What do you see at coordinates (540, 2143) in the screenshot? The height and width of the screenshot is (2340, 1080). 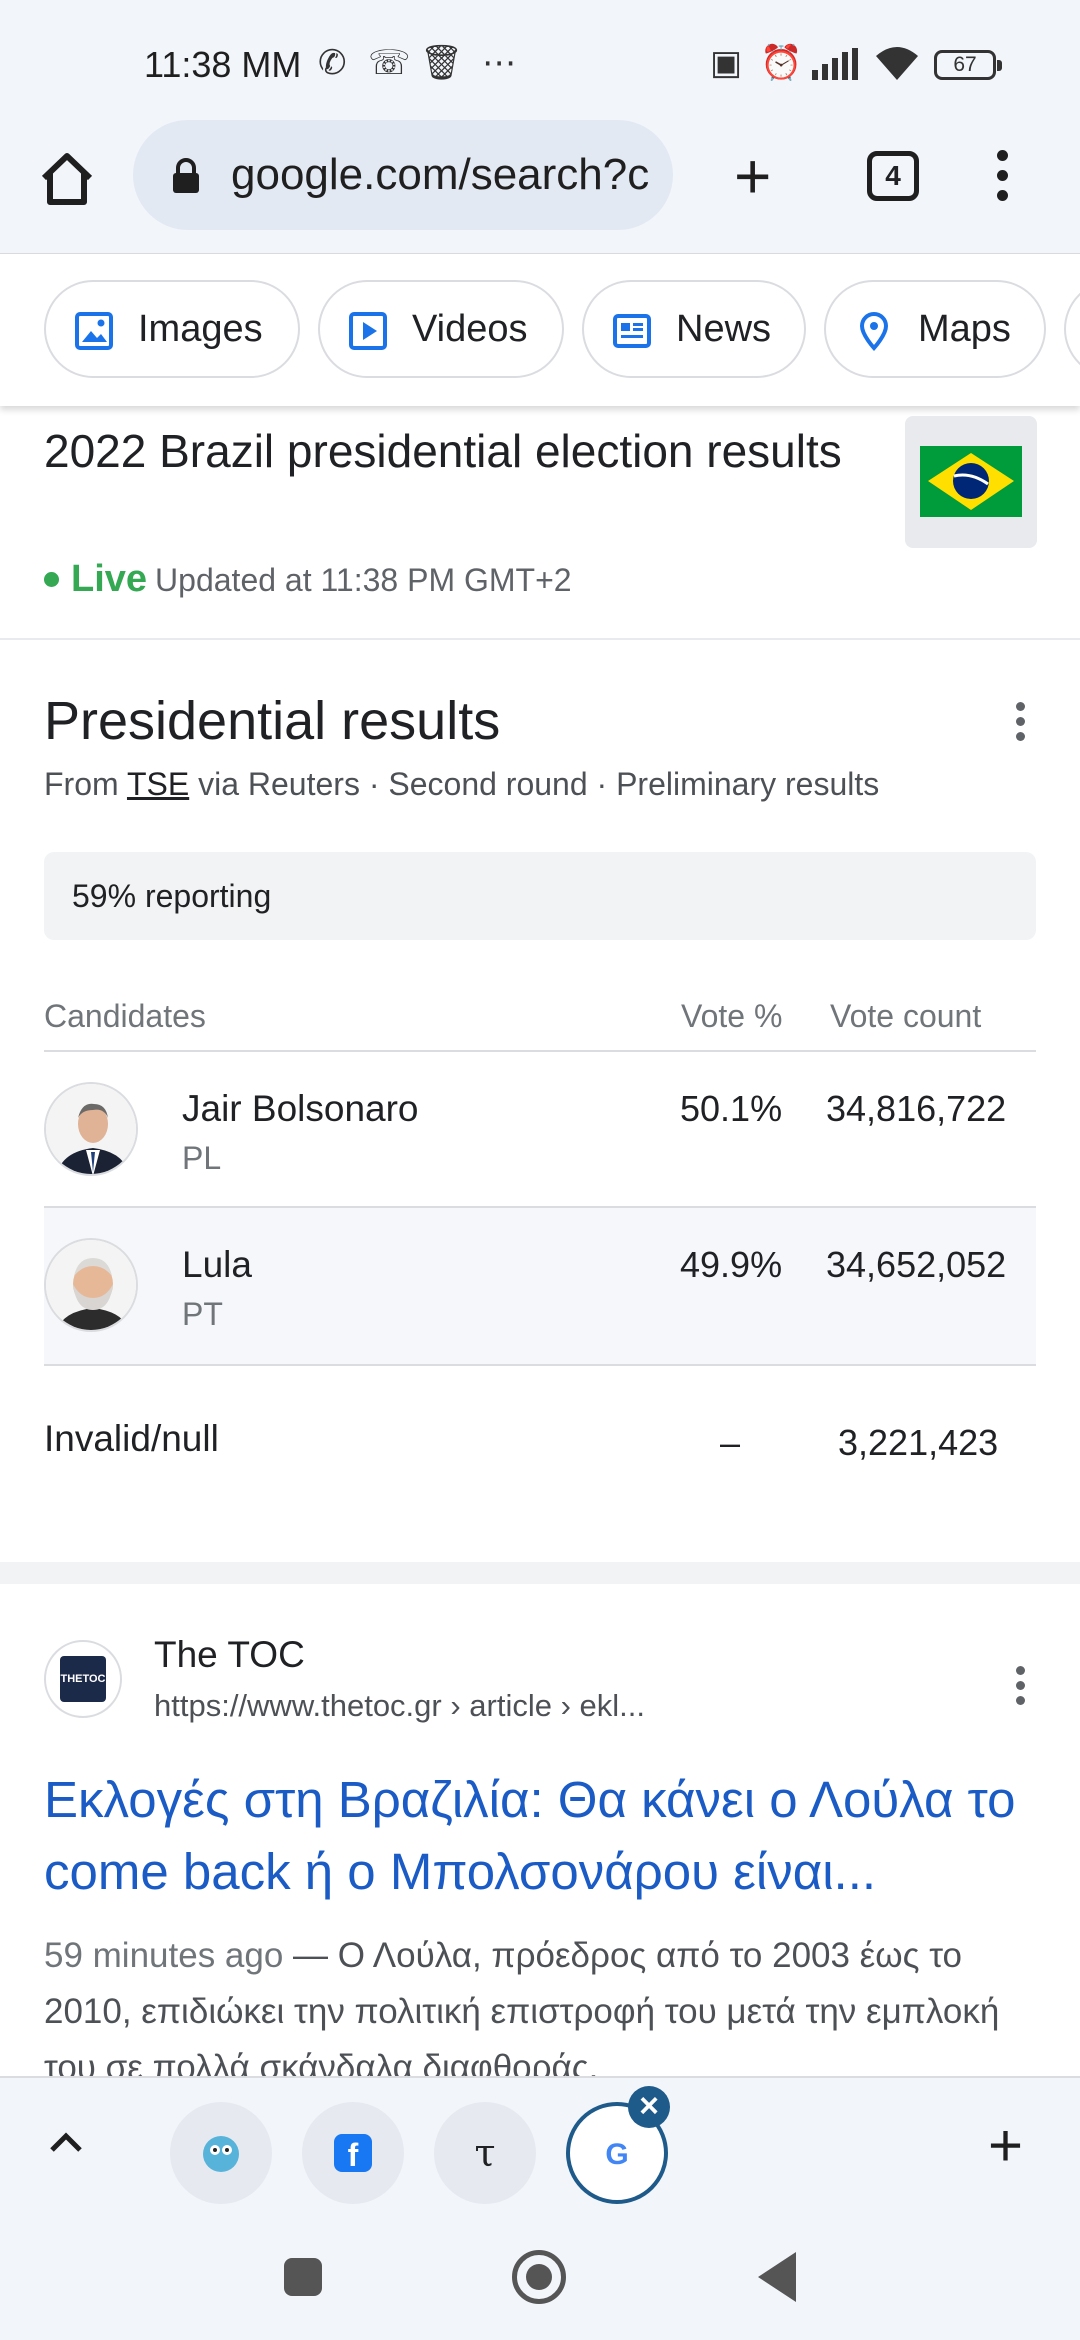 I see `tab-strip: f τ G +` at bounding box center [540, 2143].